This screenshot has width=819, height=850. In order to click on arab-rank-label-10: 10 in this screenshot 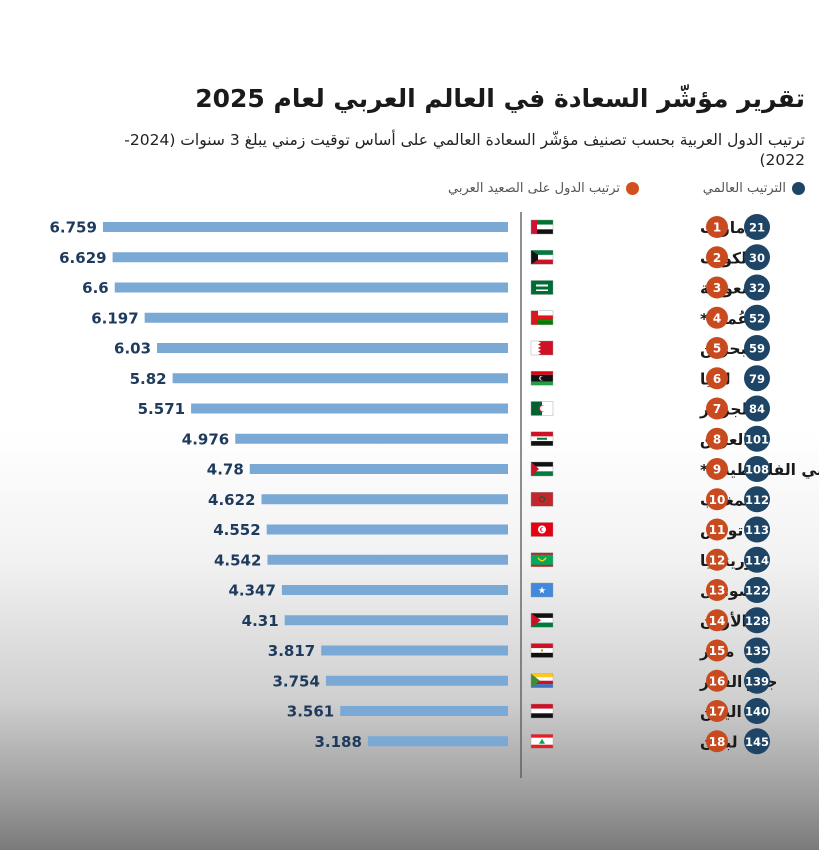, I will do `click(717, 500)`.